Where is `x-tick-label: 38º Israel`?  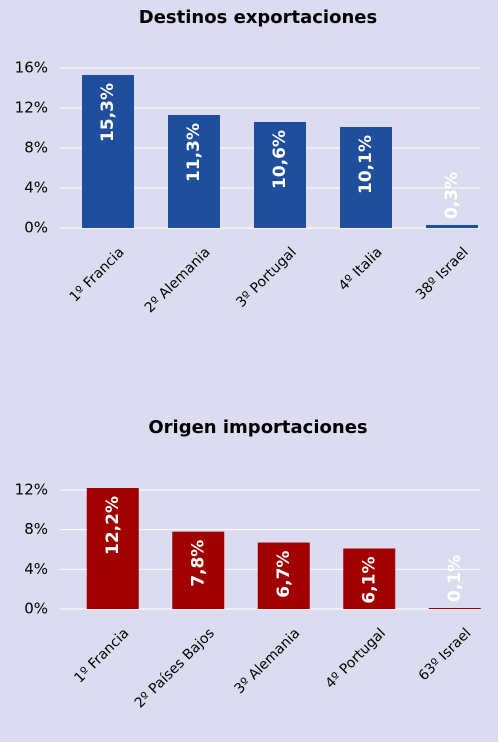
x-tick-label: 38º Israel is located at coordinates (442, 273).